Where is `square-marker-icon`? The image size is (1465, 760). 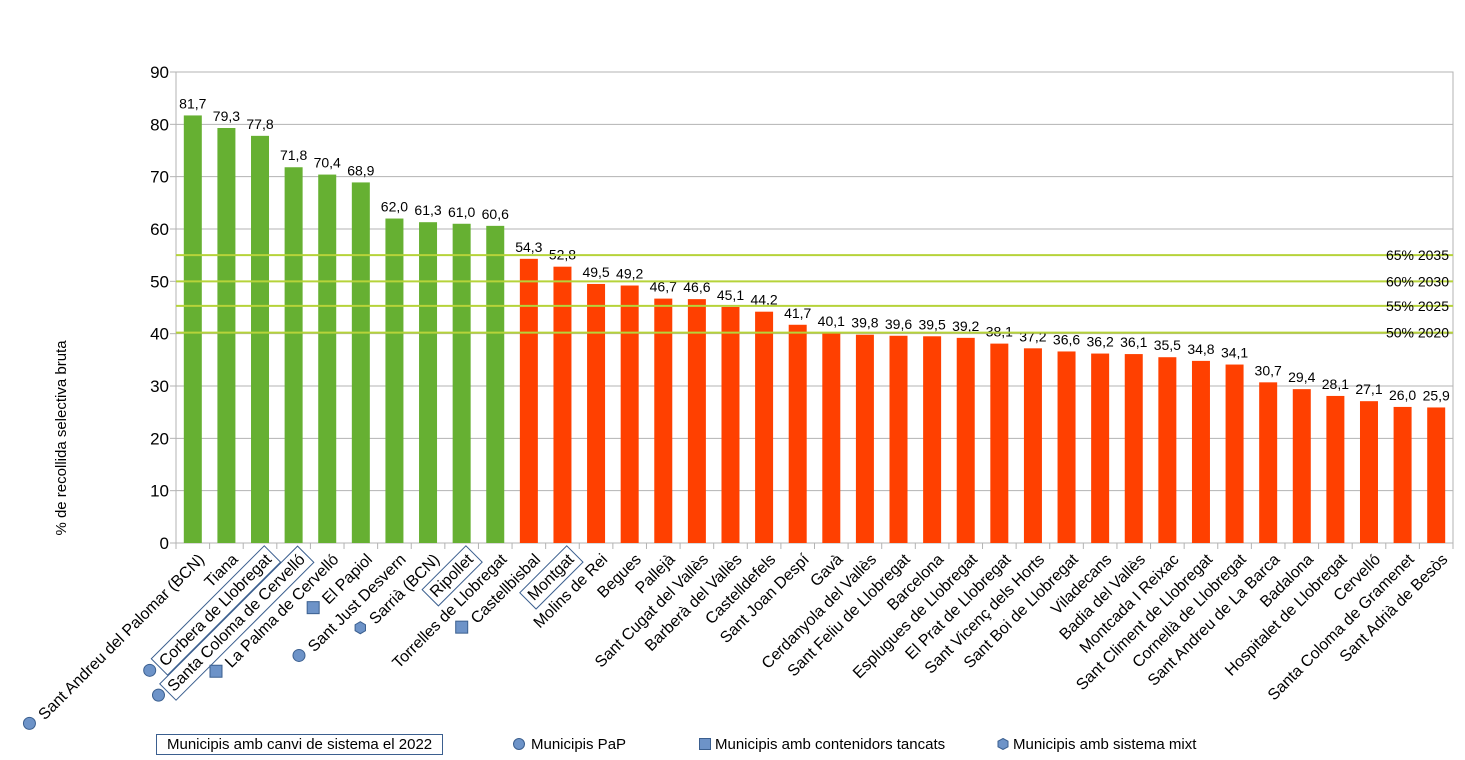 square-marker-icon is located at coordinates (705, 744).